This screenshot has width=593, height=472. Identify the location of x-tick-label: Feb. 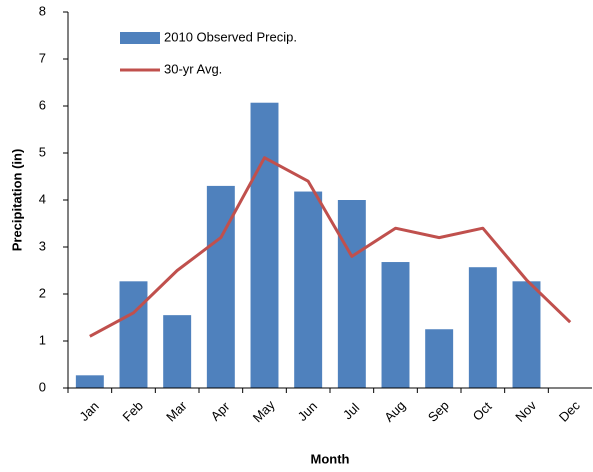
(133, 411).